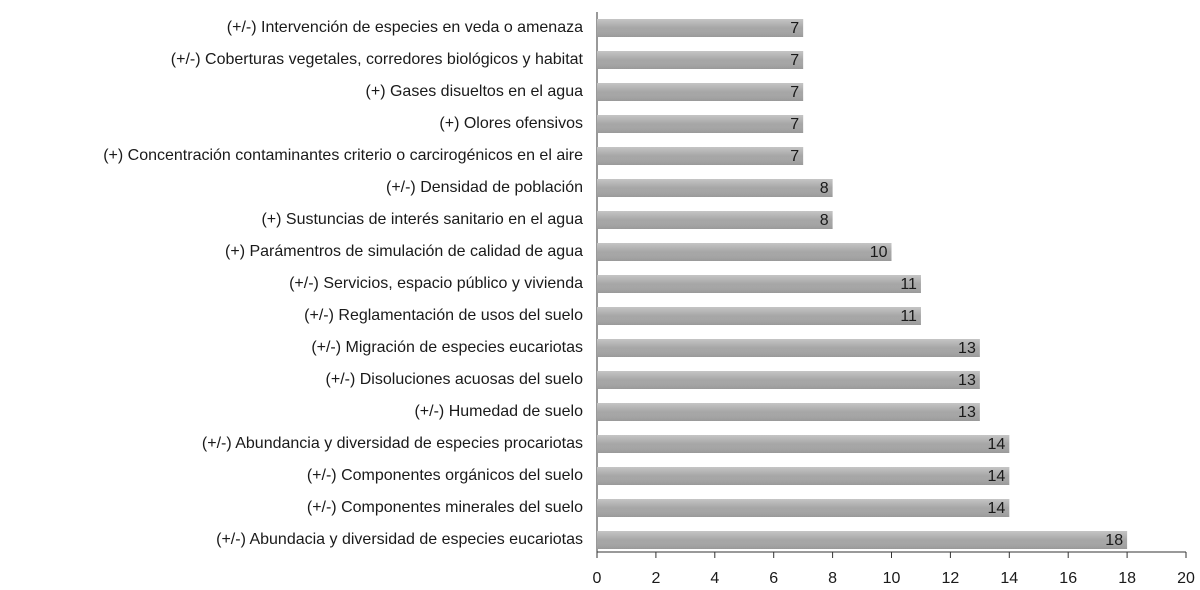 The width and height of the screenshot is (1200, 590). I want to click on value-label: 18, so click(1114, 540).